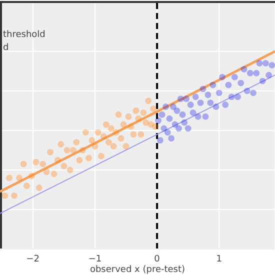 This screenshot has height=275, width=275. I want to click on x-axis-title: observed x (pre-test), so click(138, 270).